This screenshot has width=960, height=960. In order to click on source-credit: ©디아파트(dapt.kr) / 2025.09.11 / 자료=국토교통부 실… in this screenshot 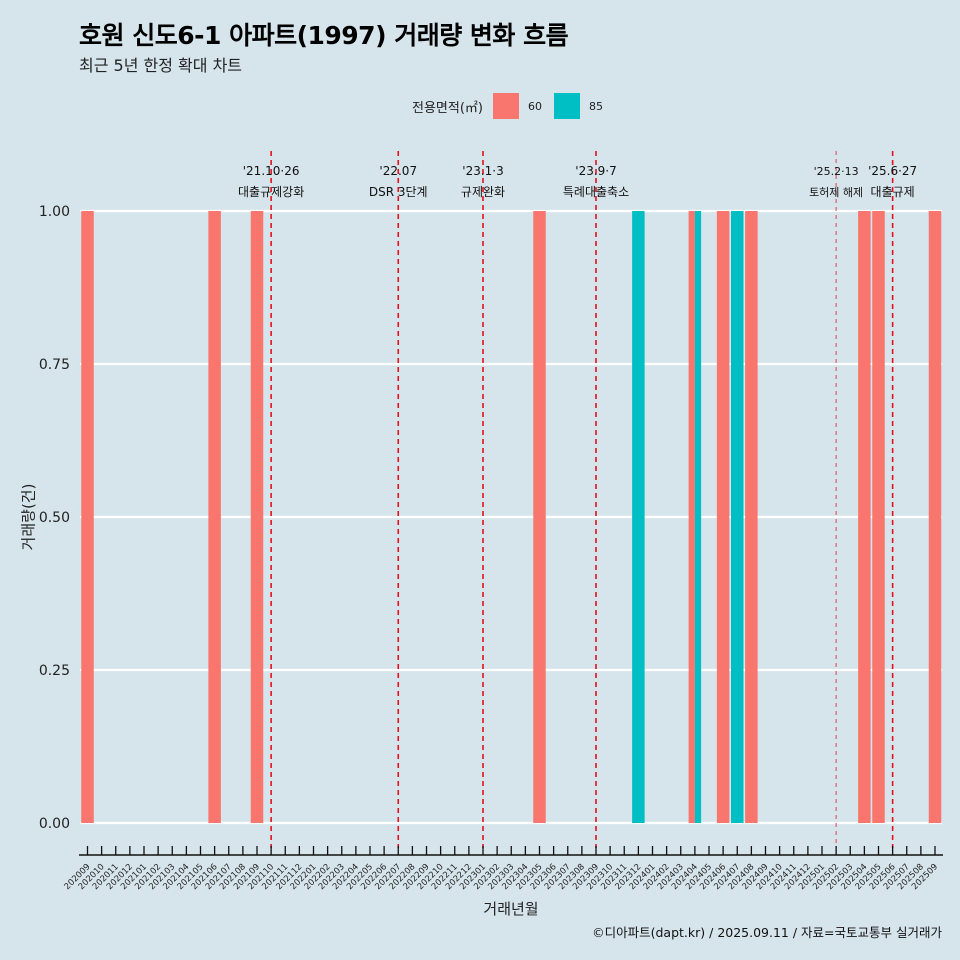, I will do `click(767, 932)`.